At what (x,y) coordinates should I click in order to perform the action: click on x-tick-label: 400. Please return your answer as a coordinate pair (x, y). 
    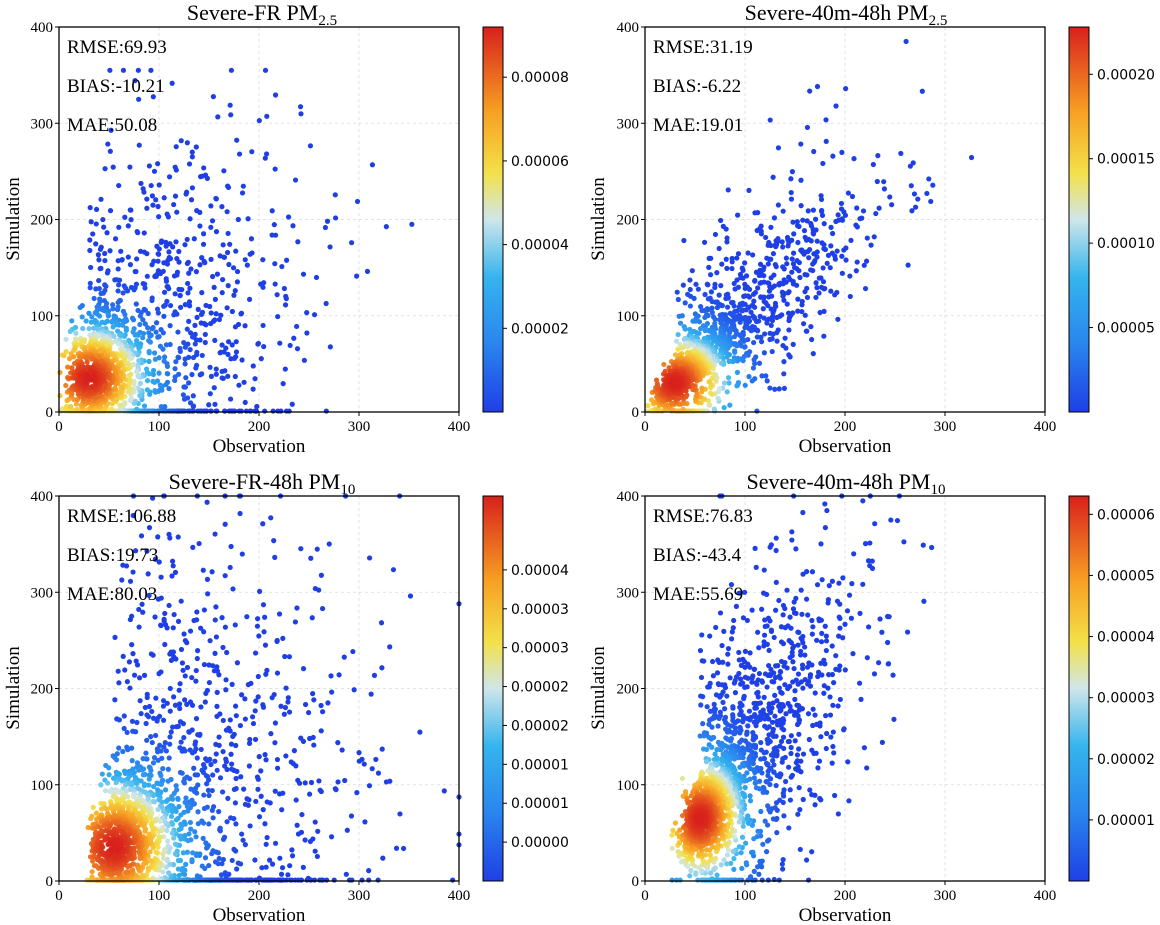
    Looking at the image, I should click on (1045, 427).